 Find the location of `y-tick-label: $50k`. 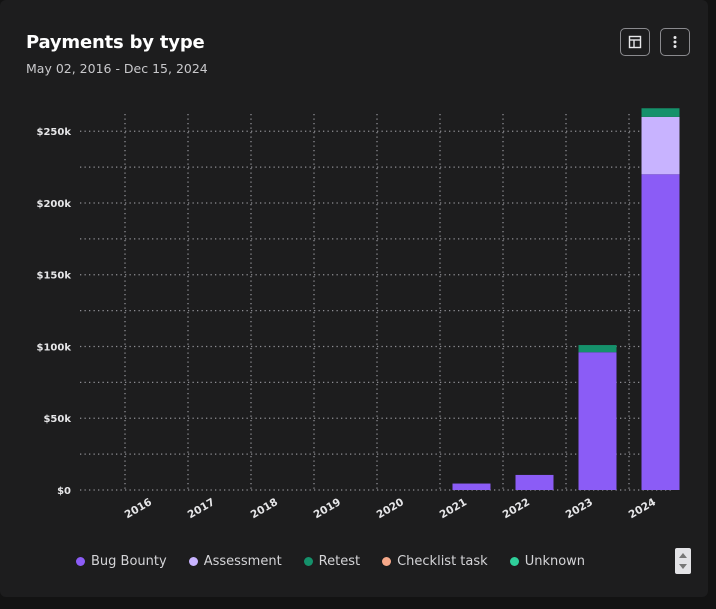

y-tick-label: $50k is located at coordinates (57, 419).